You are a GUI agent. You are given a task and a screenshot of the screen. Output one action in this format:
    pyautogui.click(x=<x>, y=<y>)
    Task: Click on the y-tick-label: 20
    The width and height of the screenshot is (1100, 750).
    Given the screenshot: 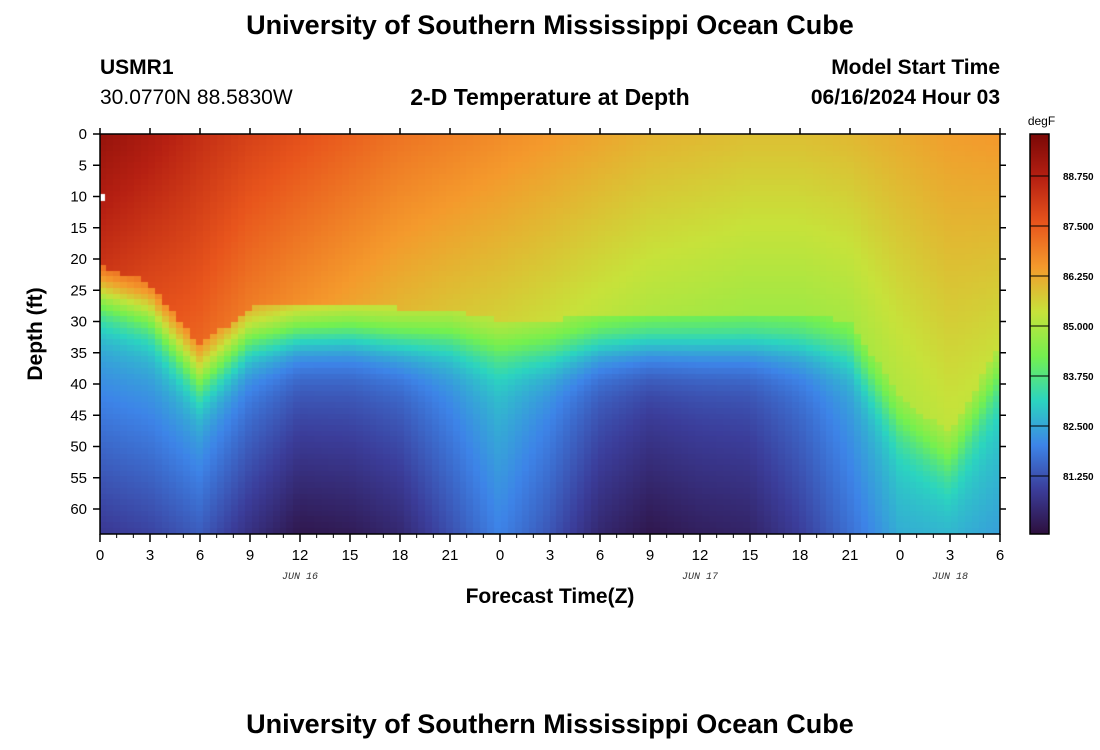 What is the action you would take?
    pyautogui.click(x=78, y=259)
    